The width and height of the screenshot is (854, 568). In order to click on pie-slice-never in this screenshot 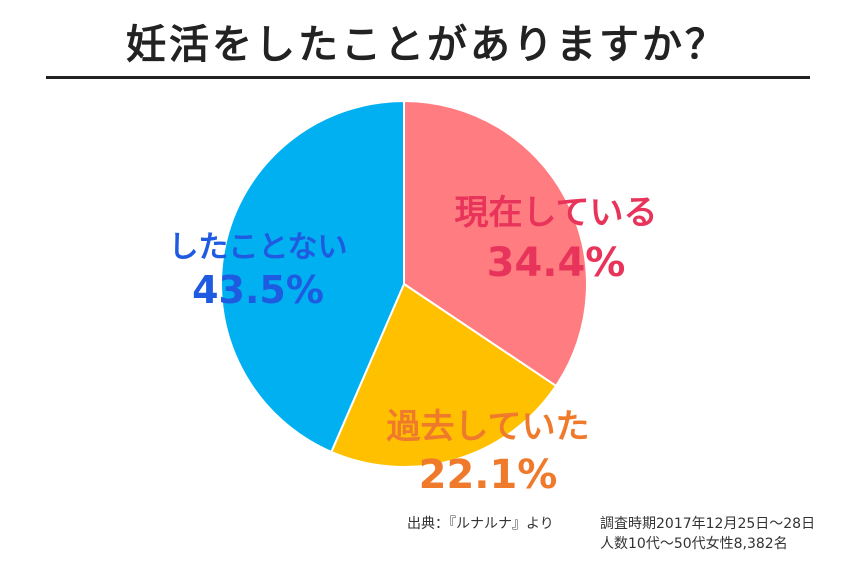, I will do `click(312, 276)`.